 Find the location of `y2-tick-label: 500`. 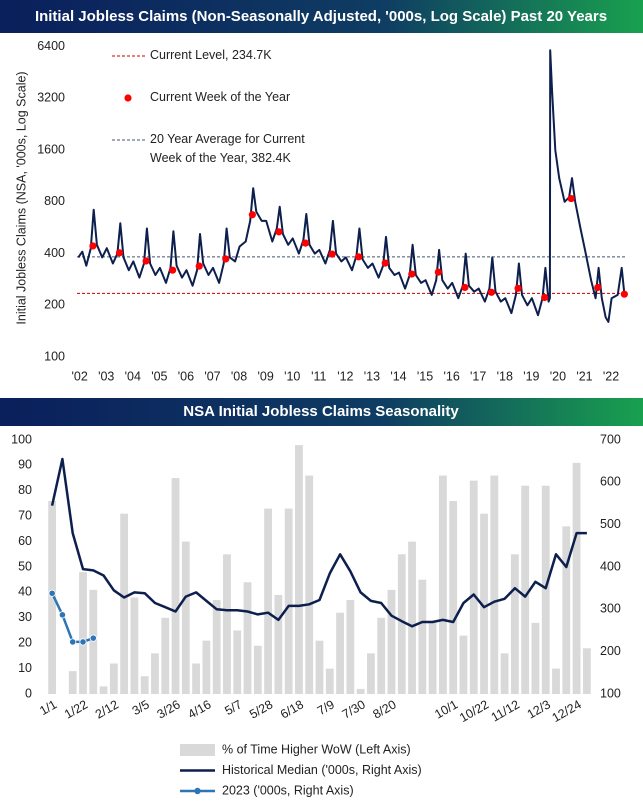

y2-tick-label: 500 is located at coordinates (610, 524).